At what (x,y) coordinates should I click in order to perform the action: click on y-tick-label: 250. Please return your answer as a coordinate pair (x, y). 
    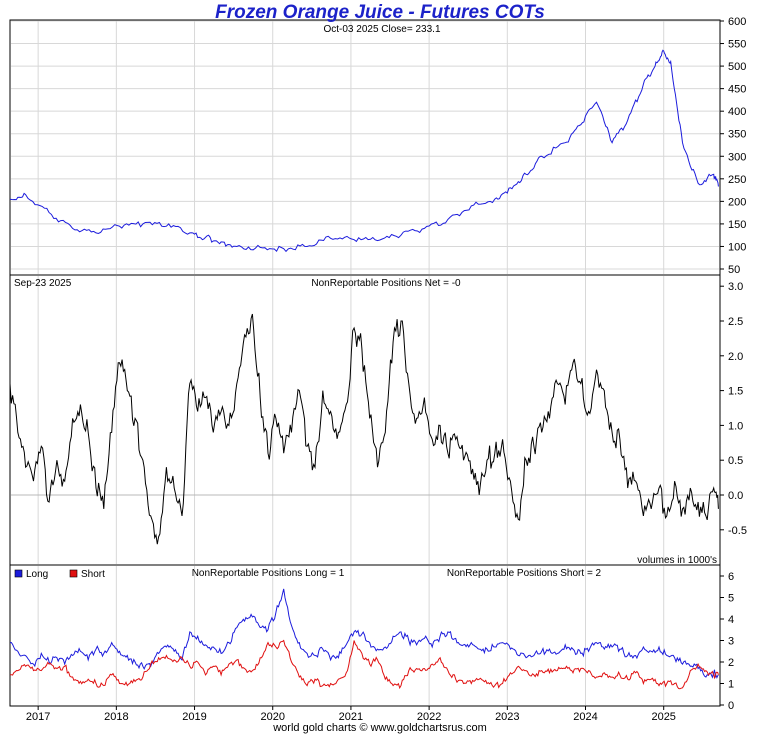
    Looking at the image, I should click on (737, 180).